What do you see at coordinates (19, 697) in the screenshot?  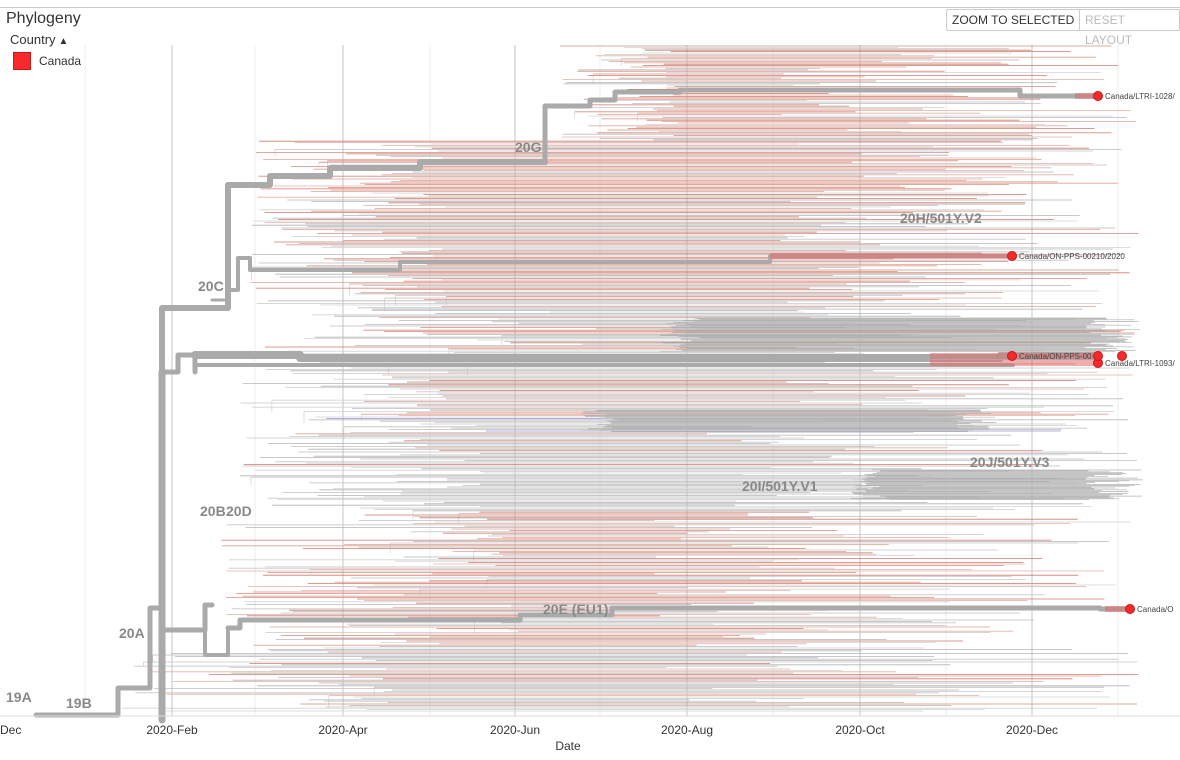 I see `clade-label-0: 19A` at bounding box center [19, 697].